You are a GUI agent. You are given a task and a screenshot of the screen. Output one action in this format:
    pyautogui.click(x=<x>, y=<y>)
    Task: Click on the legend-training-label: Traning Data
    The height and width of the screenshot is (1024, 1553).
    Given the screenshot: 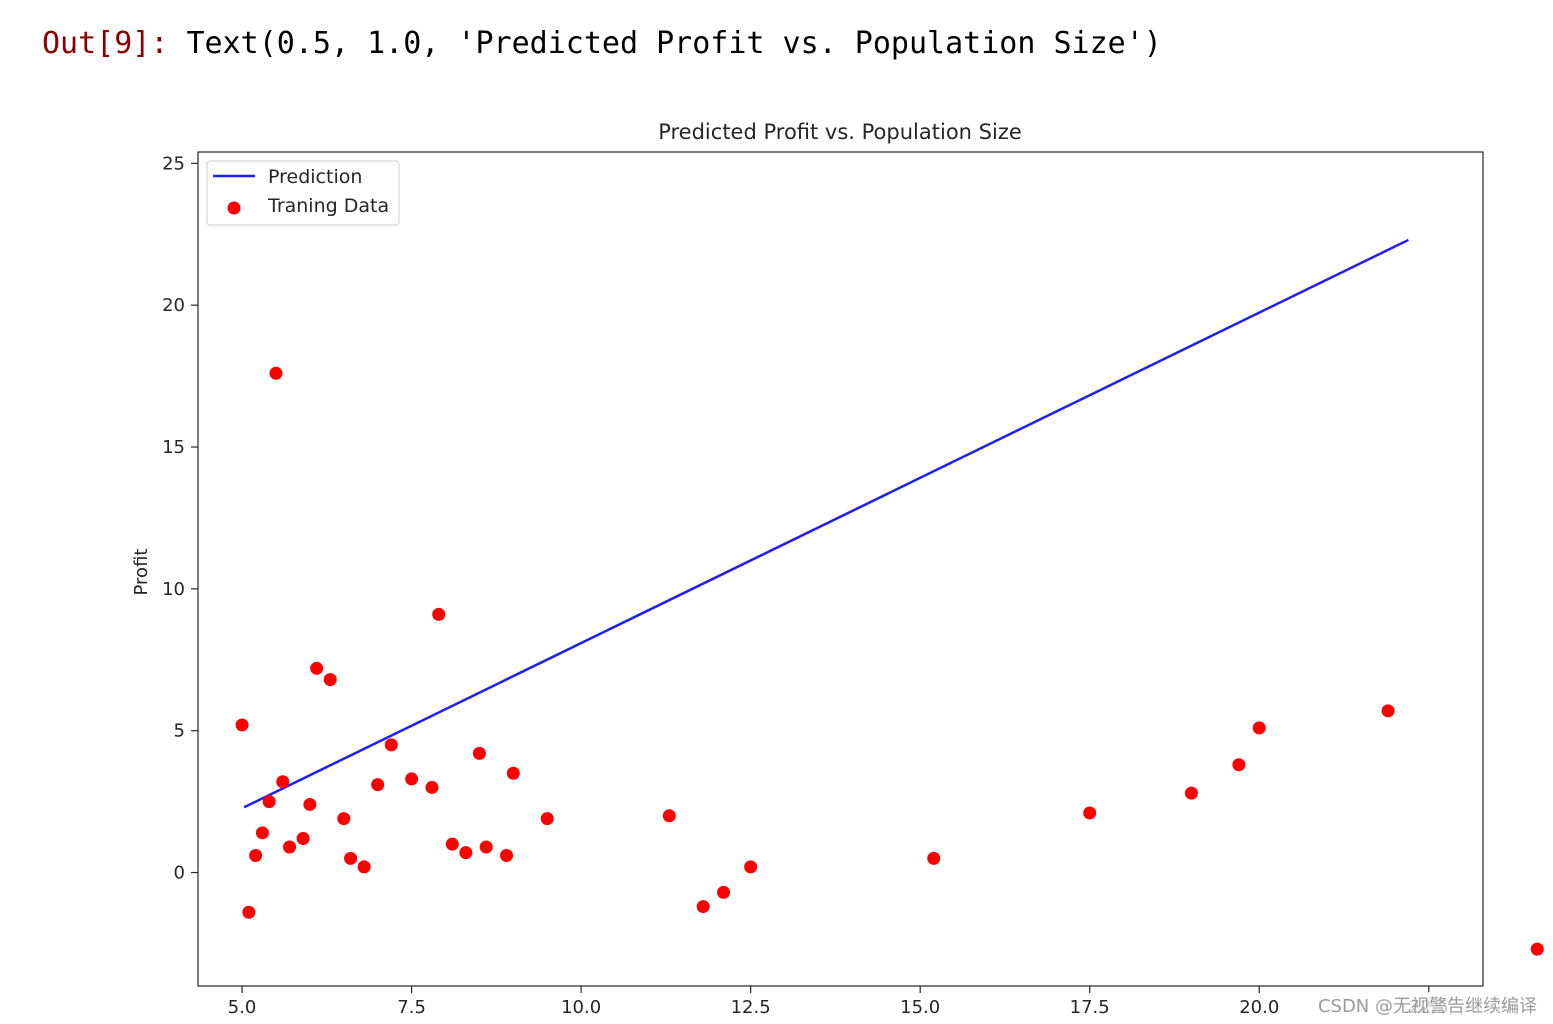 What is the action you would take?
    pyautogui.click(x=328, y=206)
    